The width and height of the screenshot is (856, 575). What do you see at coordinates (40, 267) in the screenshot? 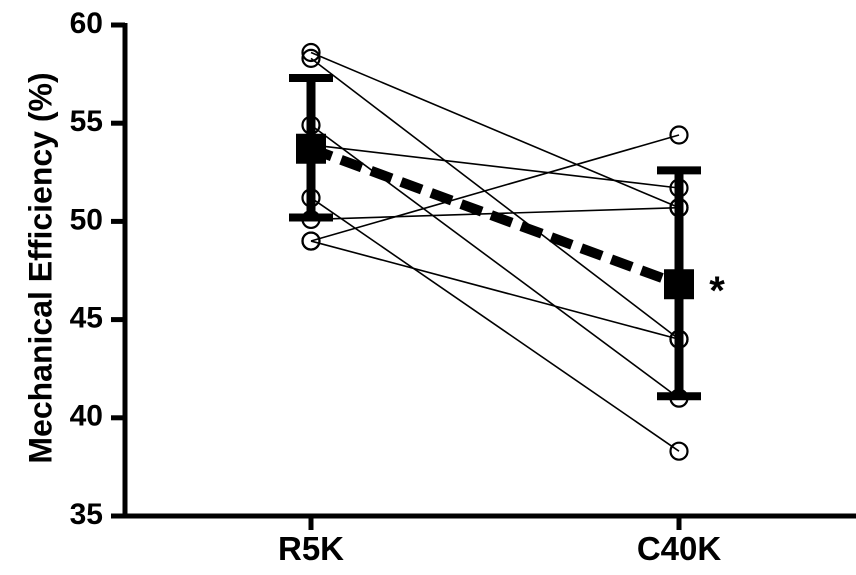
I see `y-axis-label: Mechanical Efficiency (%)` at bounding box center [40, 267].